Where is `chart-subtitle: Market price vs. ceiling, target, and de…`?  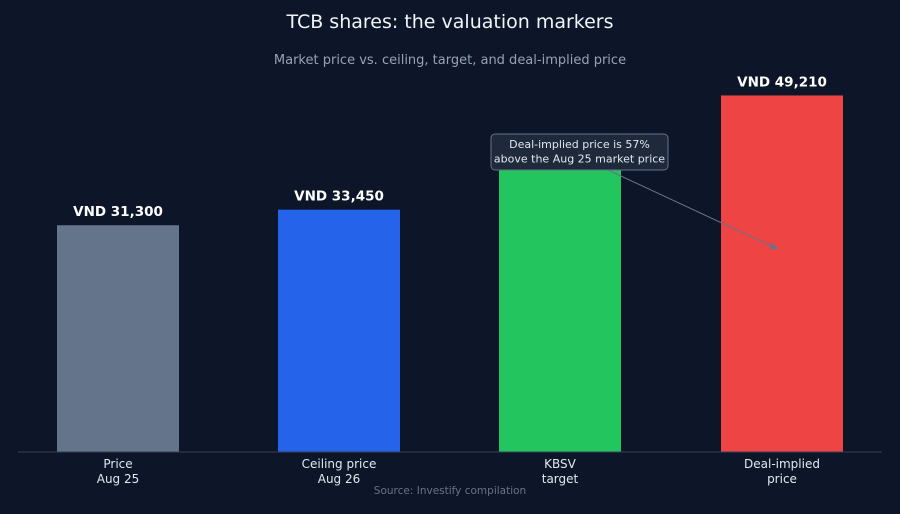
chart-subtitle: Market price vs. ceiling, target, and de… is located at coordinates (450, 60).